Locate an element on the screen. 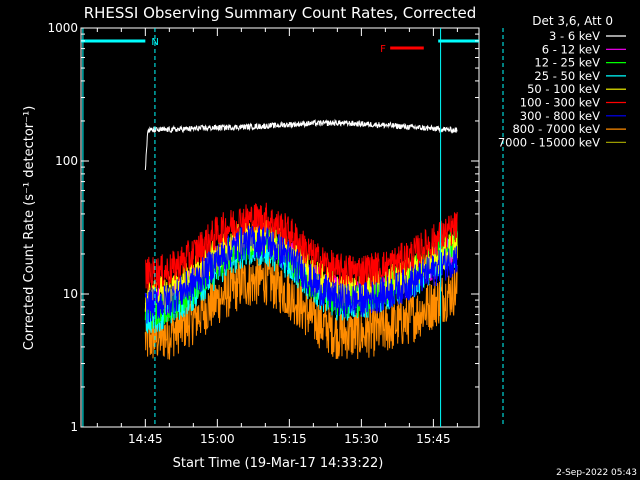  annotation-label: F is located at coordinates (383, 49).